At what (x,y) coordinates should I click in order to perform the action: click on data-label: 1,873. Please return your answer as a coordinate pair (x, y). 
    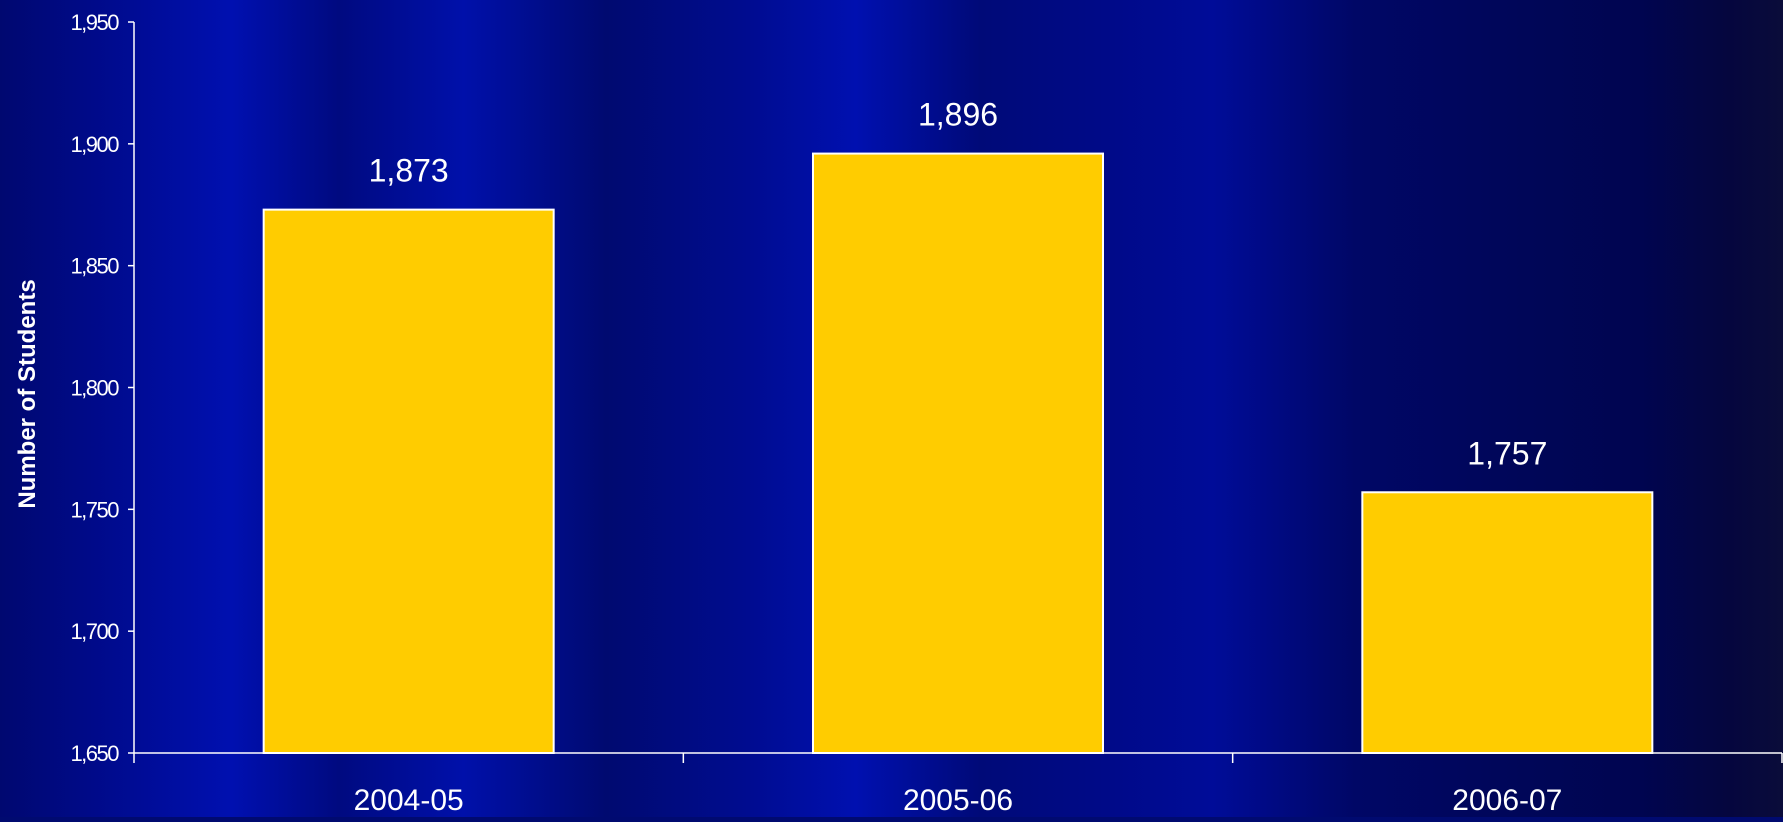
    Looking at the image, I should click on (409, 171).